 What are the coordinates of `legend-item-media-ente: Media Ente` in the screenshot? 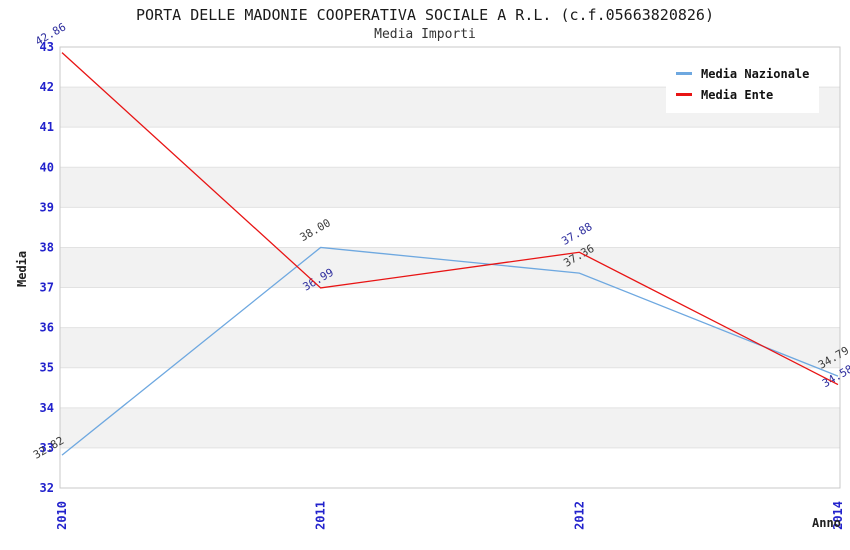 It's located at (742, 94).